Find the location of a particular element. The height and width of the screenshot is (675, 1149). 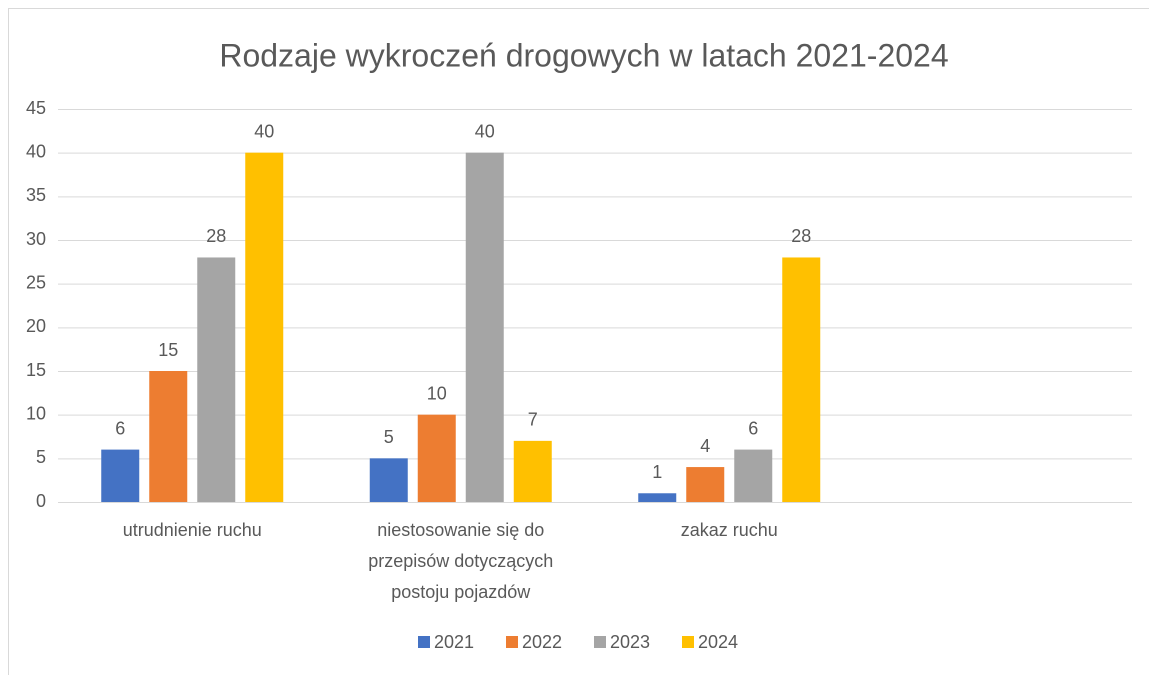

data-label: 4 is located at coordinates (705, 446).